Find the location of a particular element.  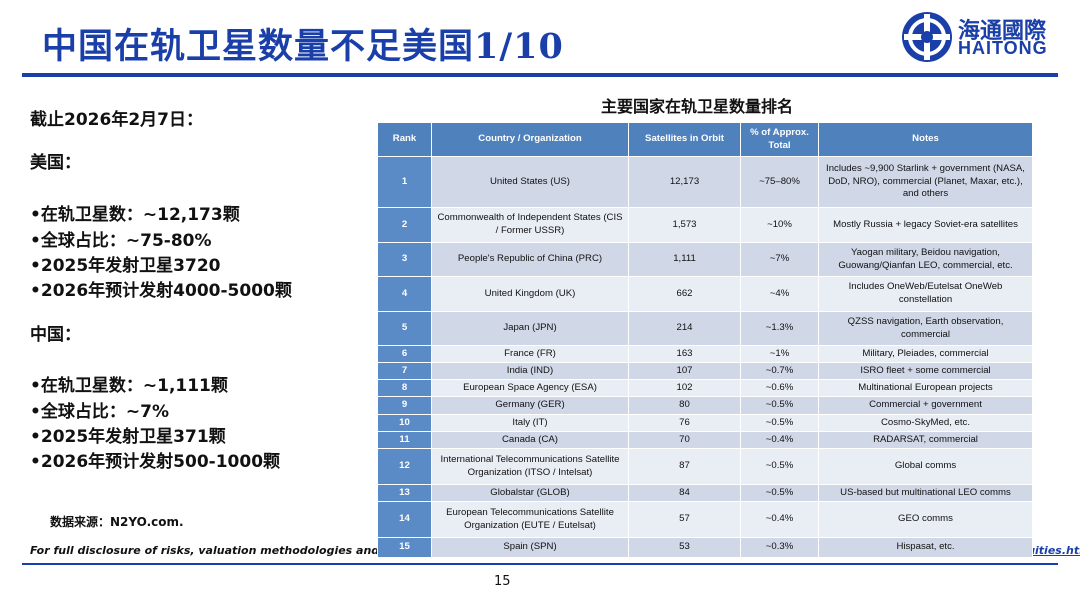

rank-cell: 7 is located at coordinates (404, 371).